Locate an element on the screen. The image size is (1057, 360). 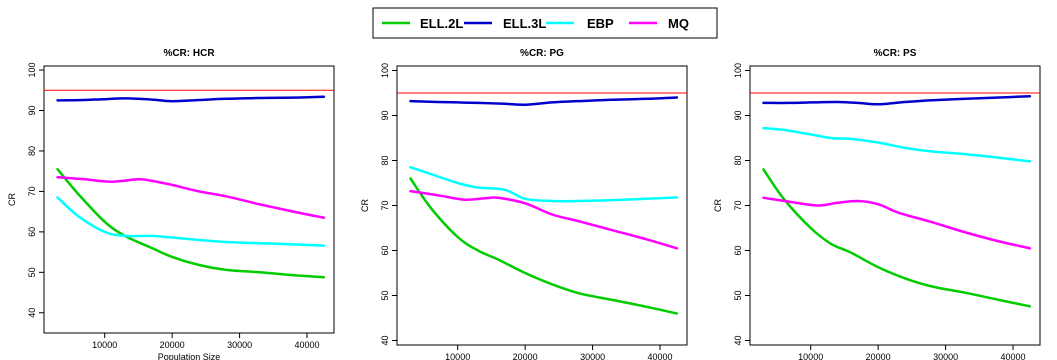
legend-box is located at coordinates (545, 23).